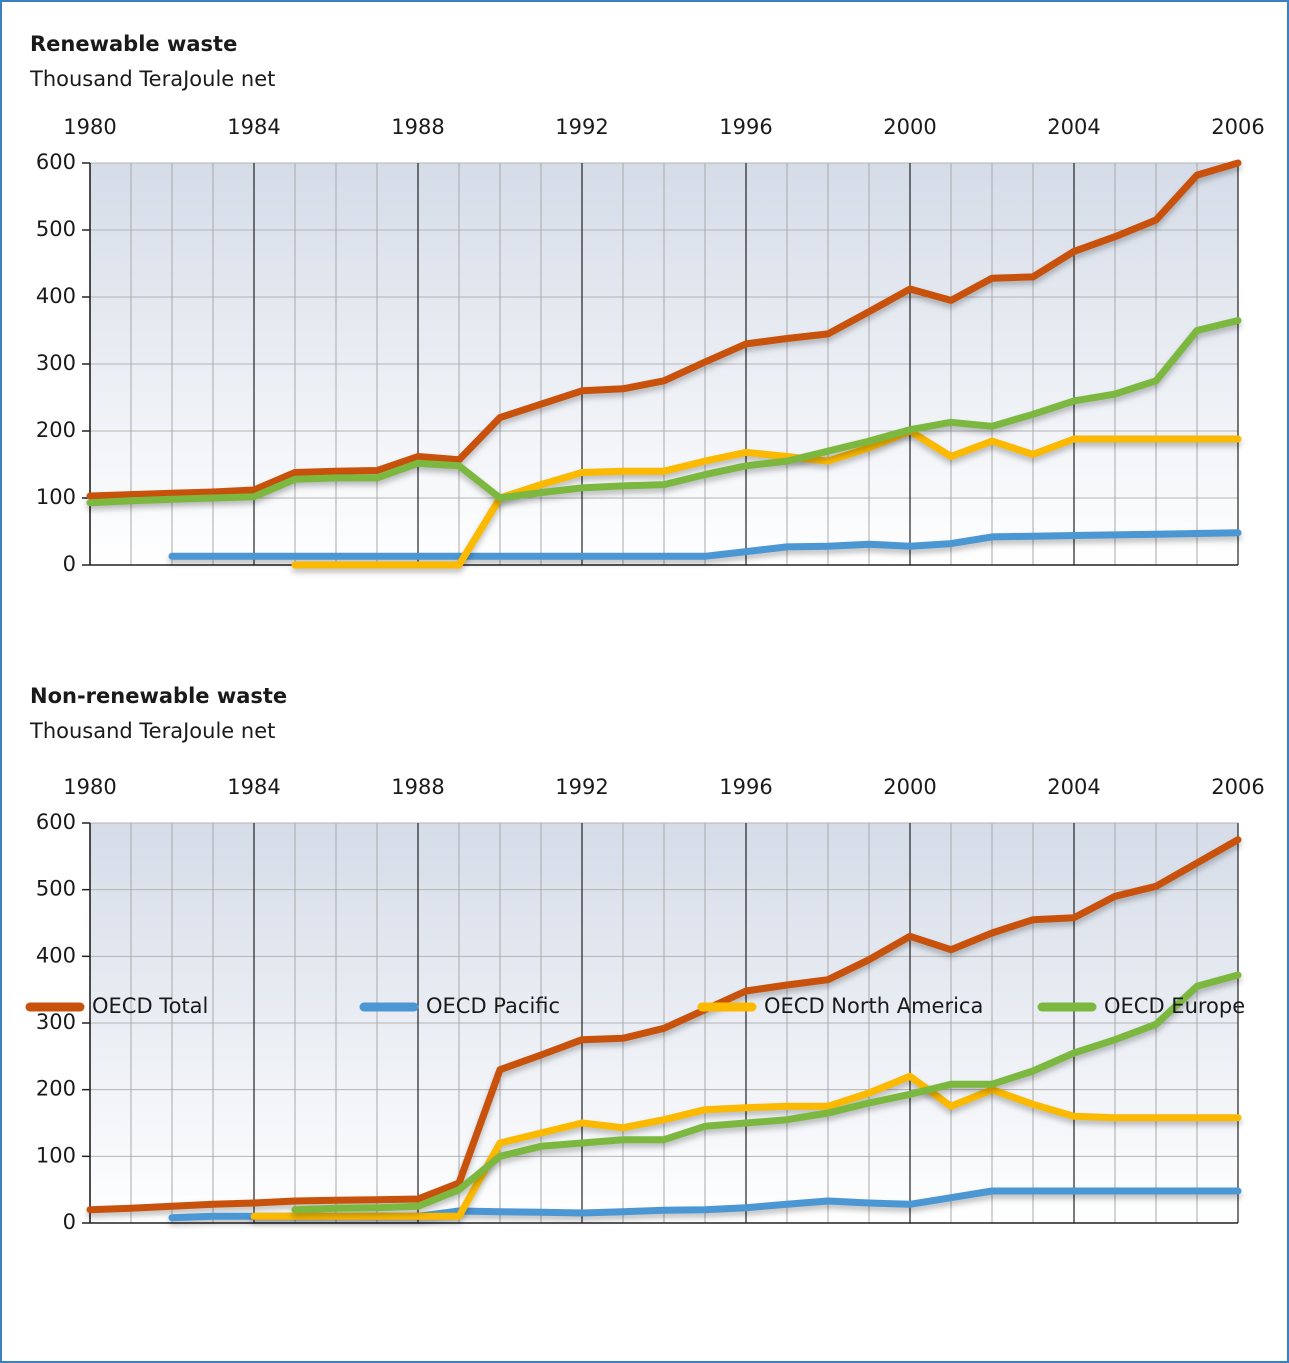 This screenshot has width=1289, height=1363. What do you see at coordinates (133, 44) in the screenshot?
I see `chart-title: Renewable waste` at bounding box center [133, 44].